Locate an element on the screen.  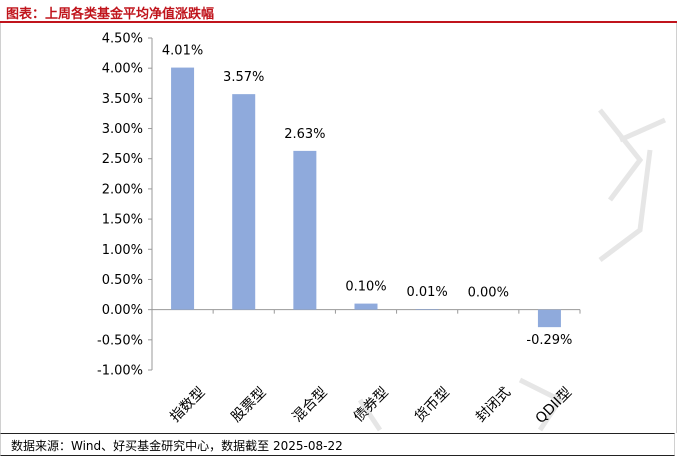
source-note: 数据来源：Wind、好买基金研究中心，数据截至 2025-08-22 is located at coordinates (337, 444).